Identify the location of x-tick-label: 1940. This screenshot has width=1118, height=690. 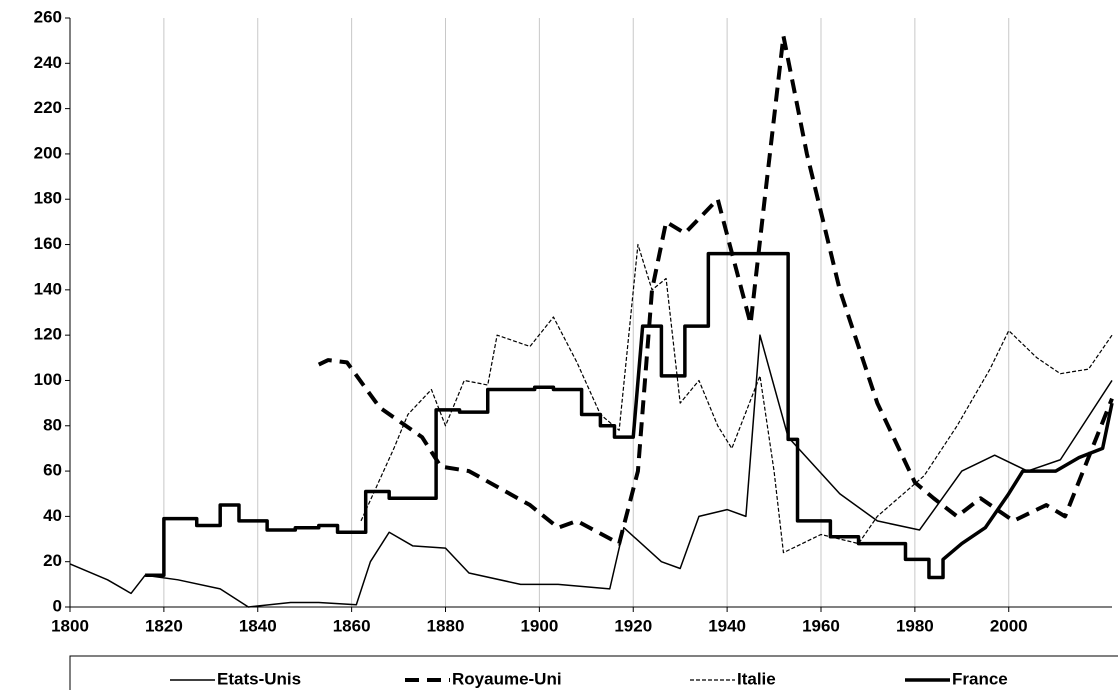
(727, 625).